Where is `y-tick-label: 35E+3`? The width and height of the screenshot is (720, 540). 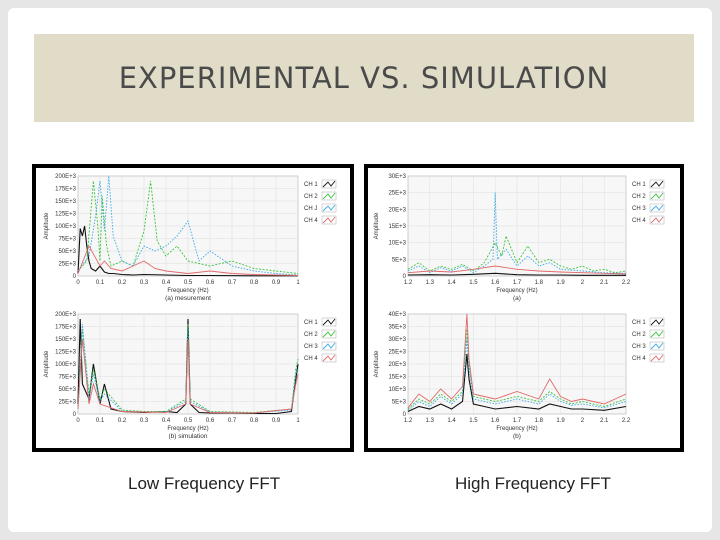 y-tick-label: 35E+3 is located at coordinates (397, 328).